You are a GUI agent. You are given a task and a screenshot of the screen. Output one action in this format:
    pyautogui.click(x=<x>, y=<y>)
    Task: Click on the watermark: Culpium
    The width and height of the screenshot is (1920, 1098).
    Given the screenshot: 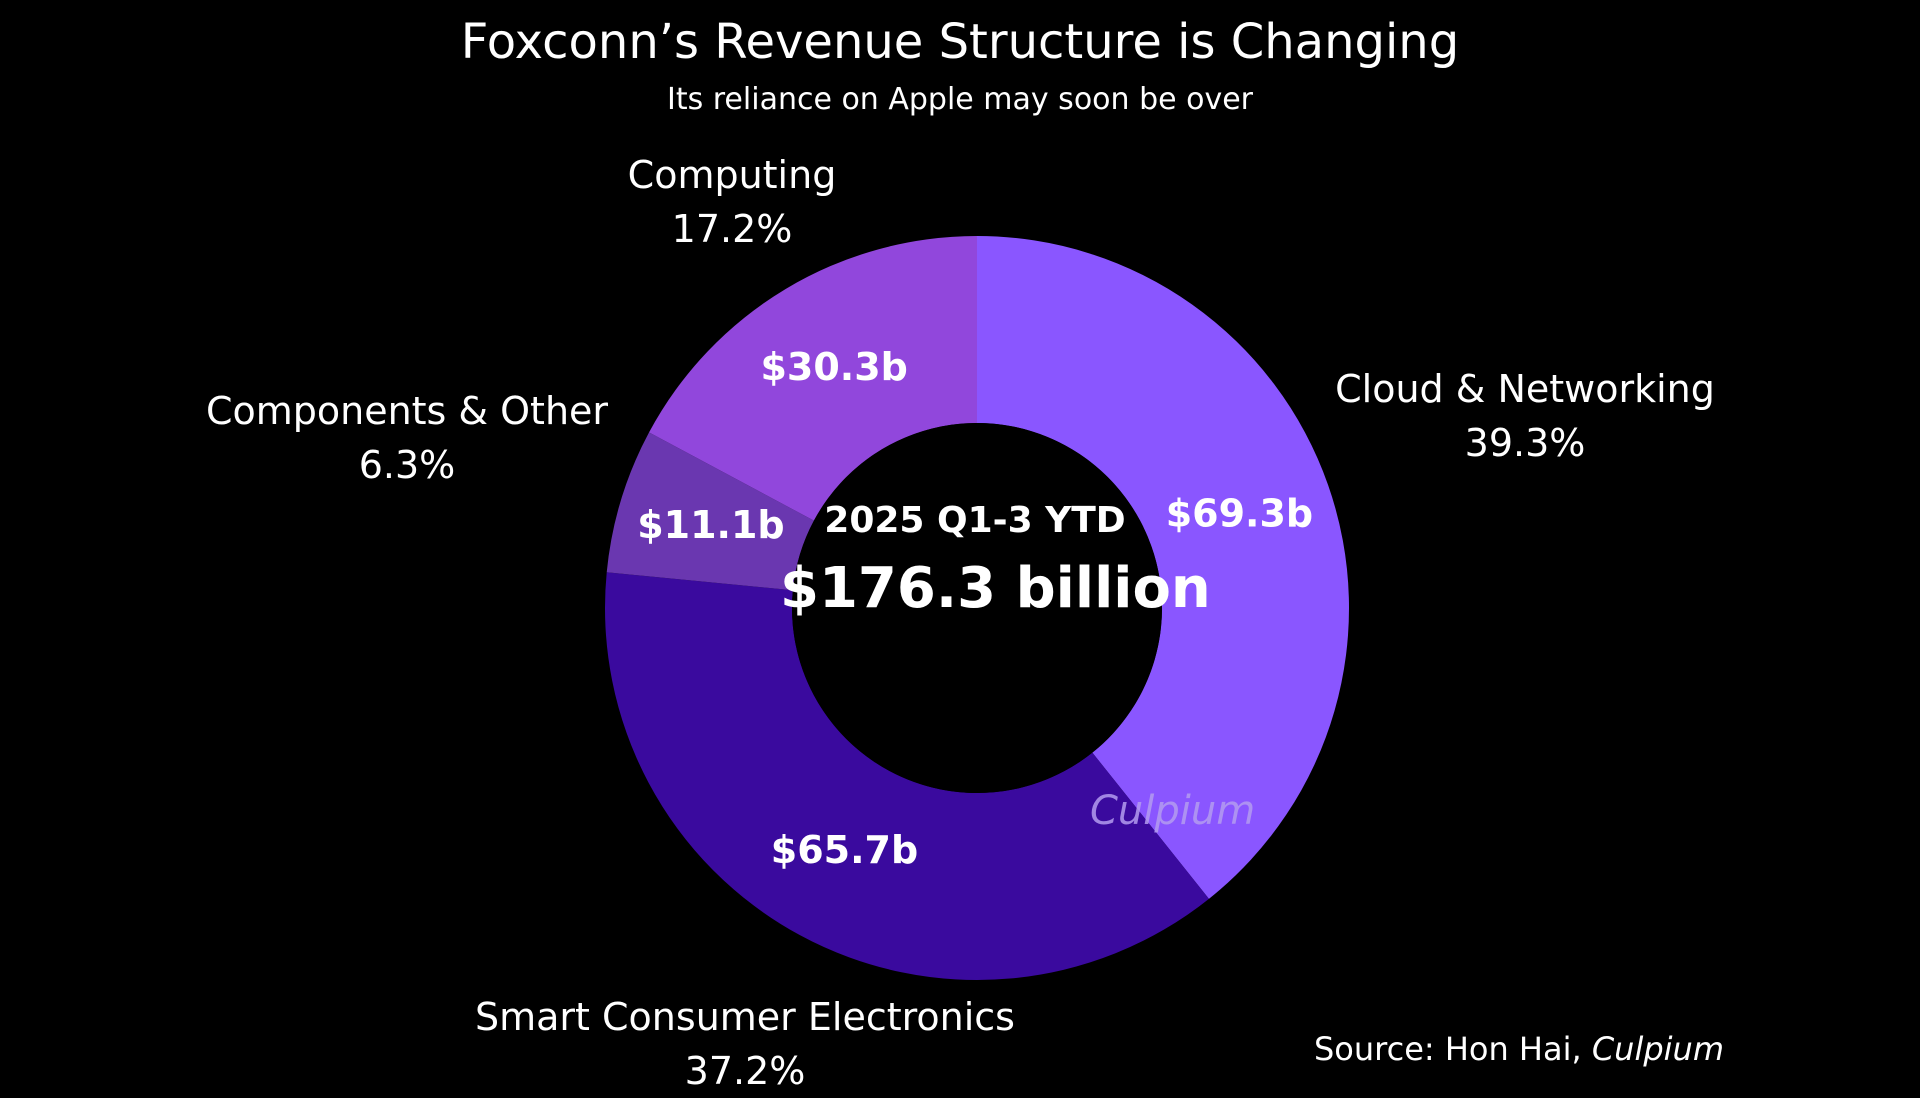 What is the action you would take?
    pyautogui.click(x=1173, y=811)
    